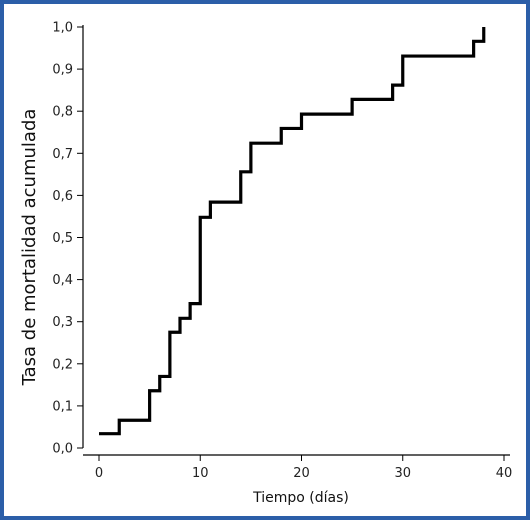  Describe the element at coordinates (62, 322) in the screenshot. I see `y-tick-label: 0,3` at that location.